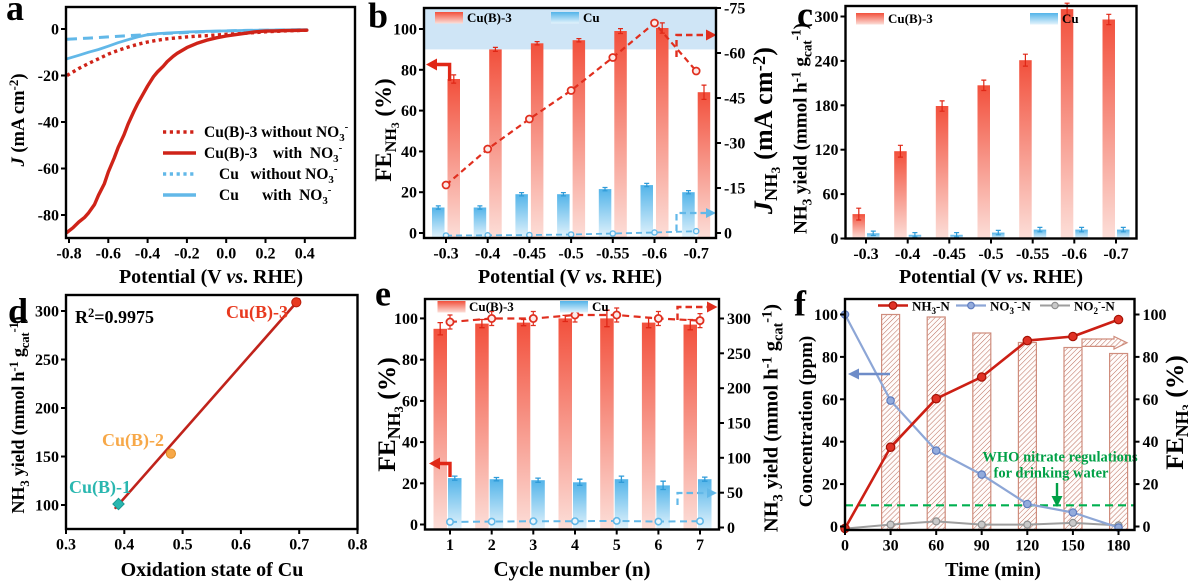 The height and width of the screenshot is (586, 1188). What do you see at coordinates (931, 308) in the screenshot?
I see `svg-text: NH3-N` at bounding box center [931, 308].